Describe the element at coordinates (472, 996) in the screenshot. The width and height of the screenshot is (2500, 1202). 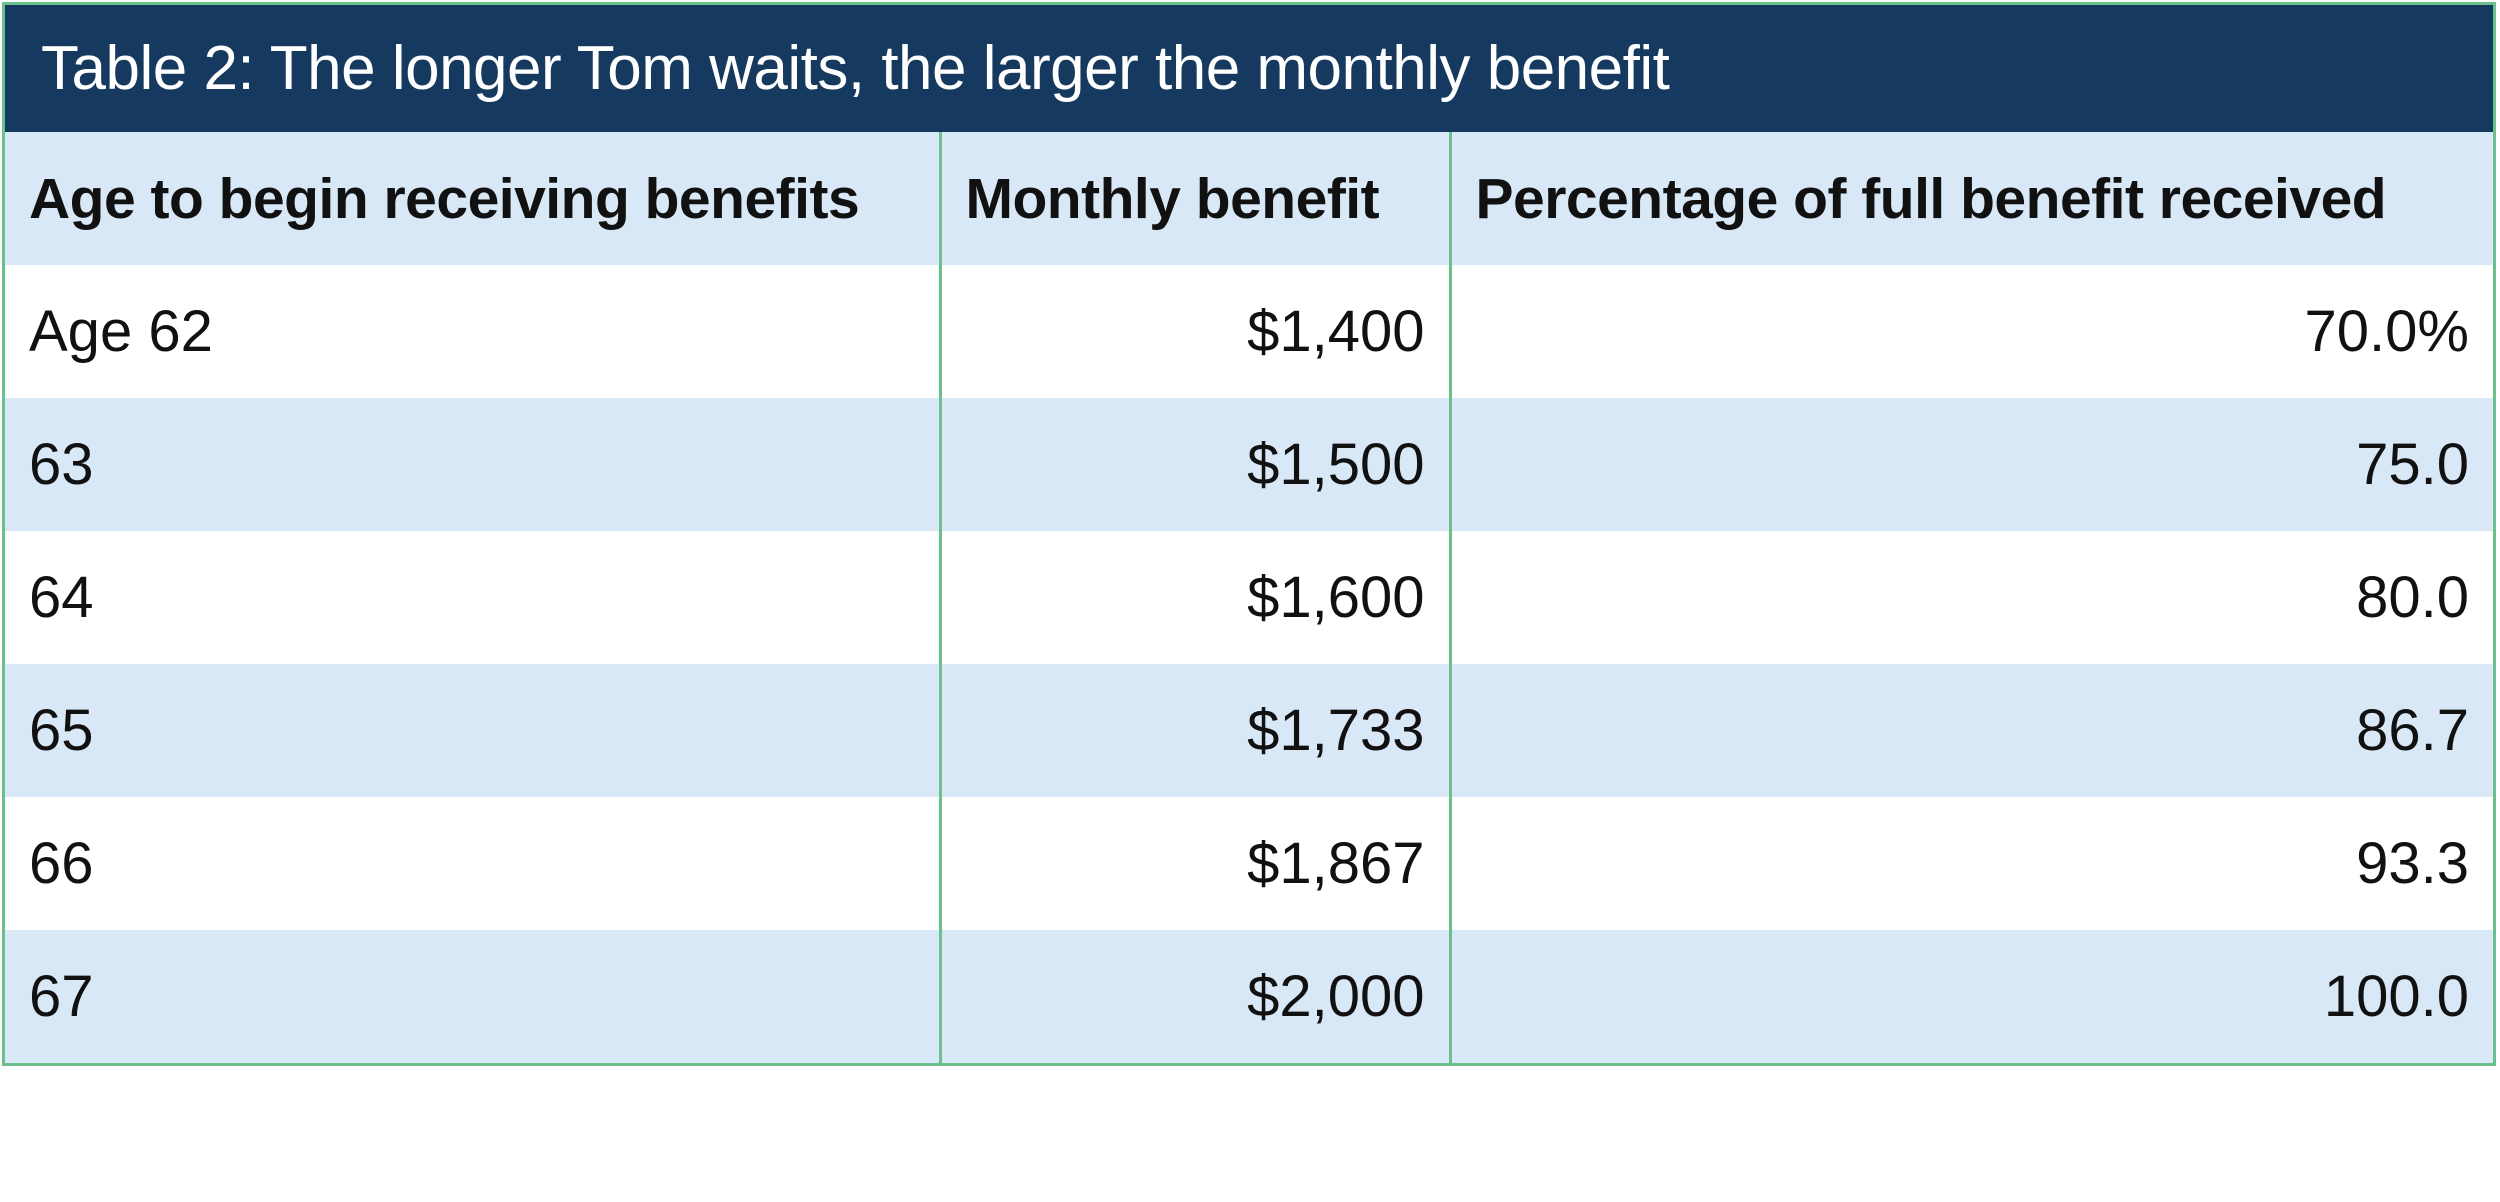
I see `cell-age: 67` at that location.